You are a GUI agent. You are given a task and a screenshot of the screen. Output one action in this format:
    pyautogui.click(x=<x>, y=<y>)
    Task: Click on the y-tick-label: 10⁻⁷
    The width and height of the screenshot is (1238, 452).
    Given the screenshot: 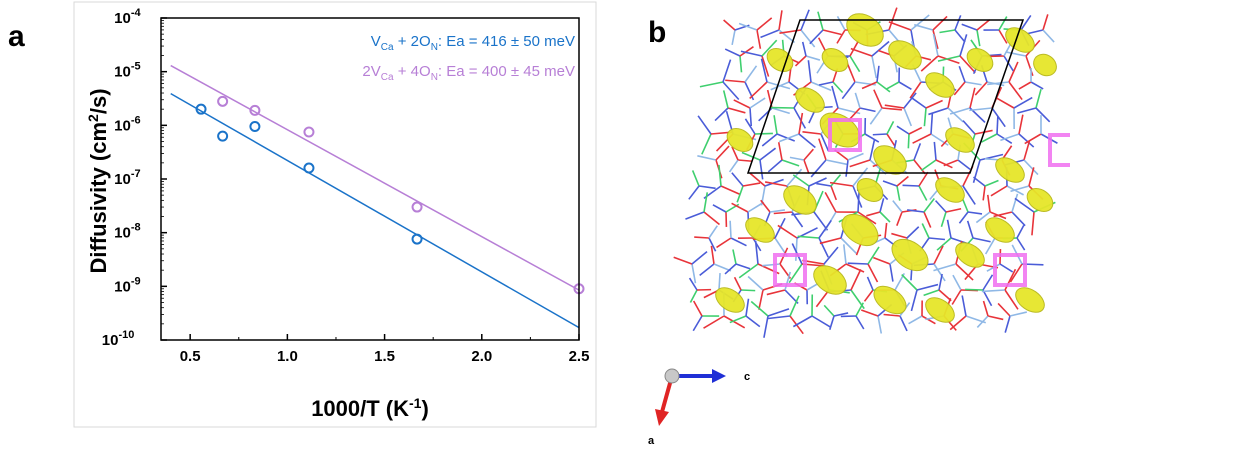 What is the action you would take?
    pyautogui.click(x=127, y=178)
    